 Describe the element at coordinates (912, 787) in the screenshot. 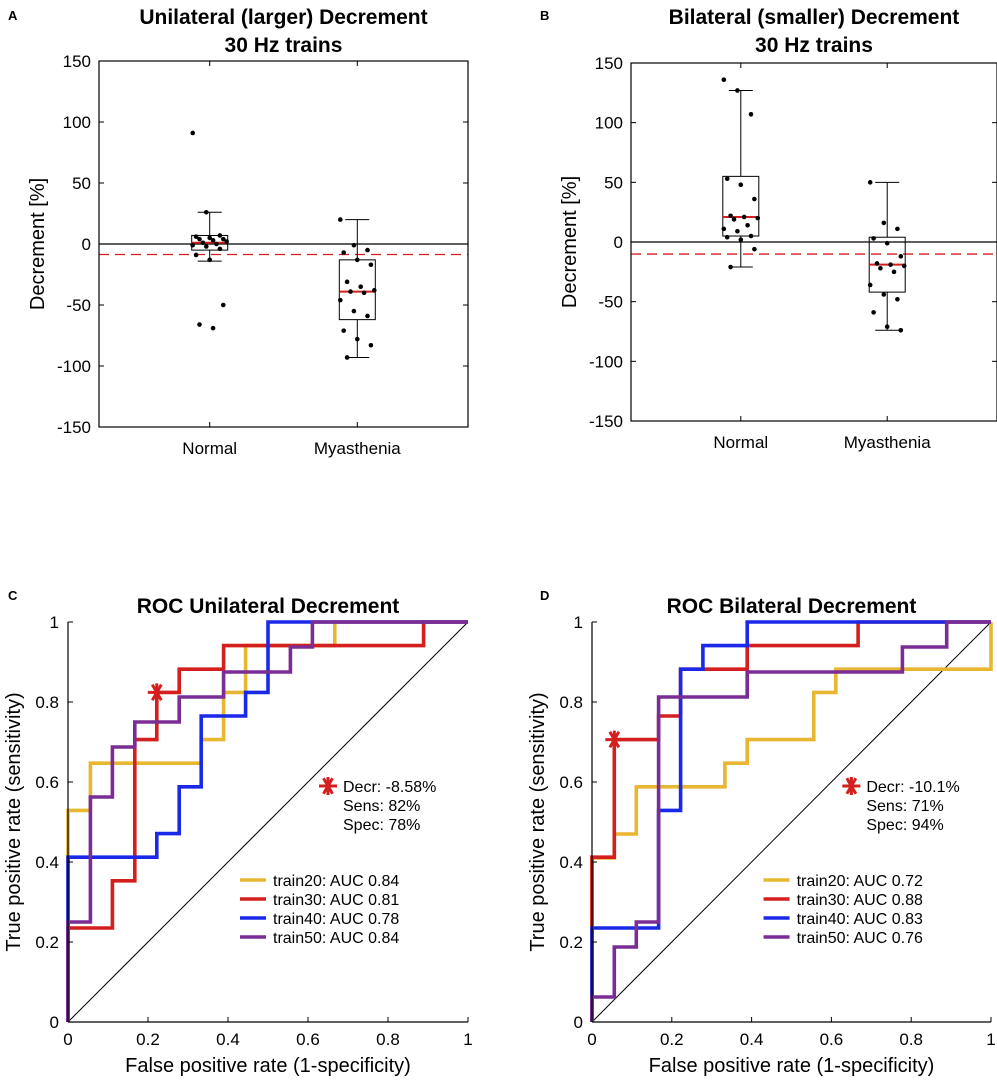

I see `annotation-line: Decr: -10.1%` at that location.